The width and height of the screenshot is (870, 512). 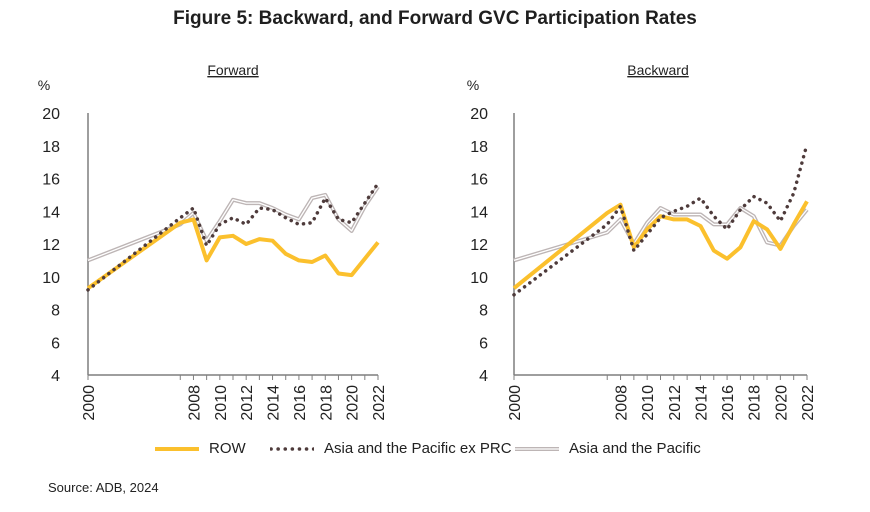 I want to click on series-line-forward-asia-pacific-outer, so click(x=233, y=224).